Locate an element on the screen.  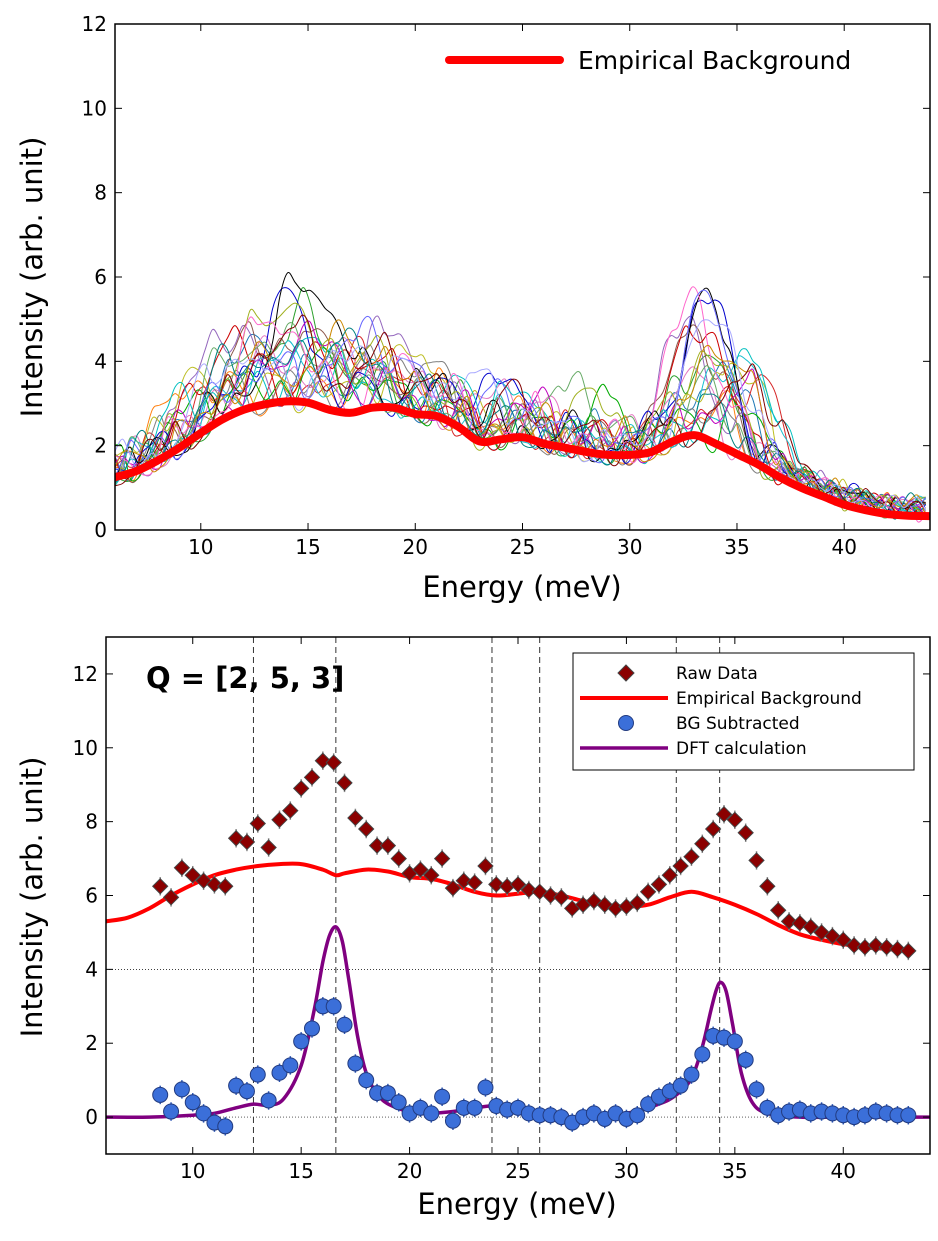
bottom-x-tick-label: 20 is located at coordinates (409, 1171).